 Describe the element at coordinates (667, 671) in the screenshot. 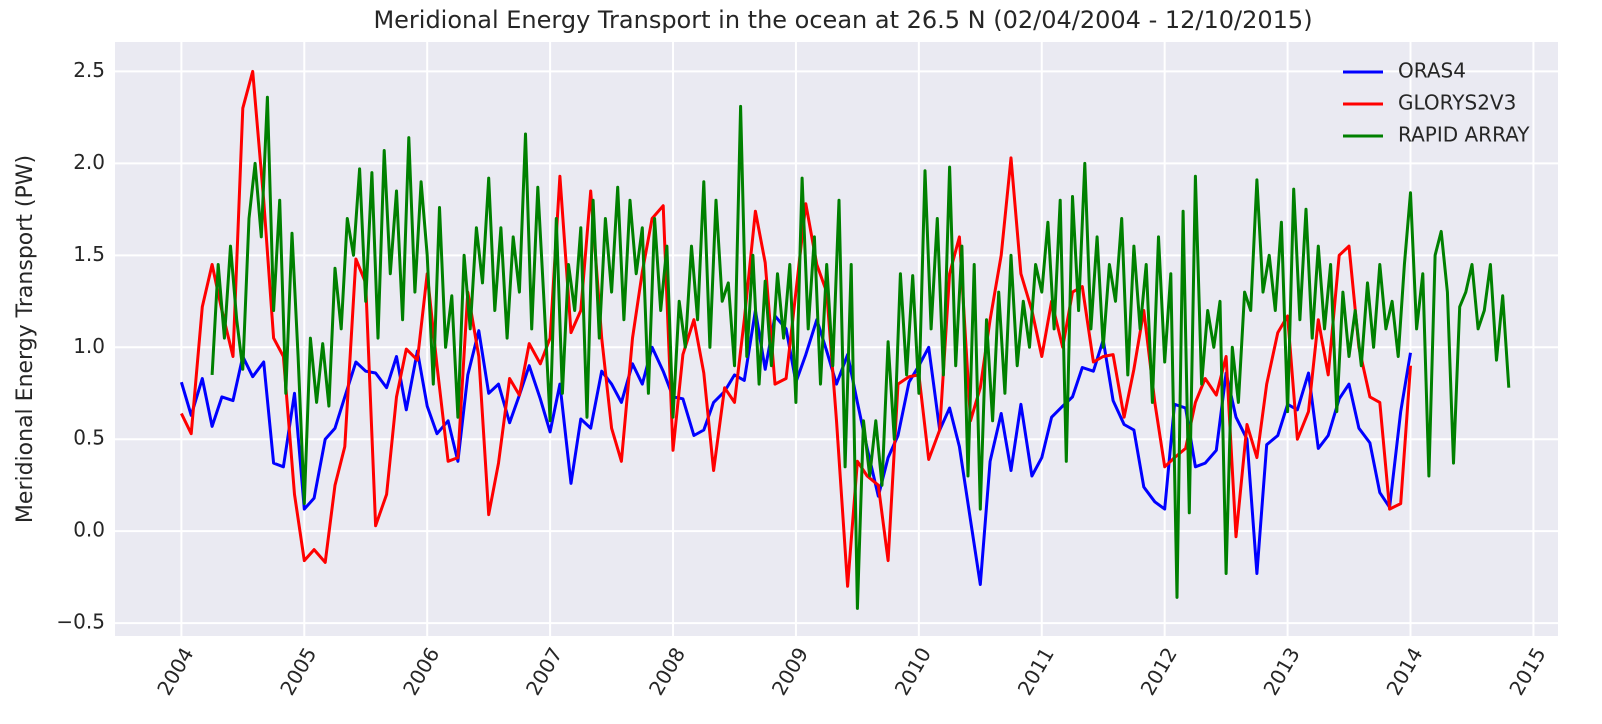

I see `x-tick-label: 2008` at that location.